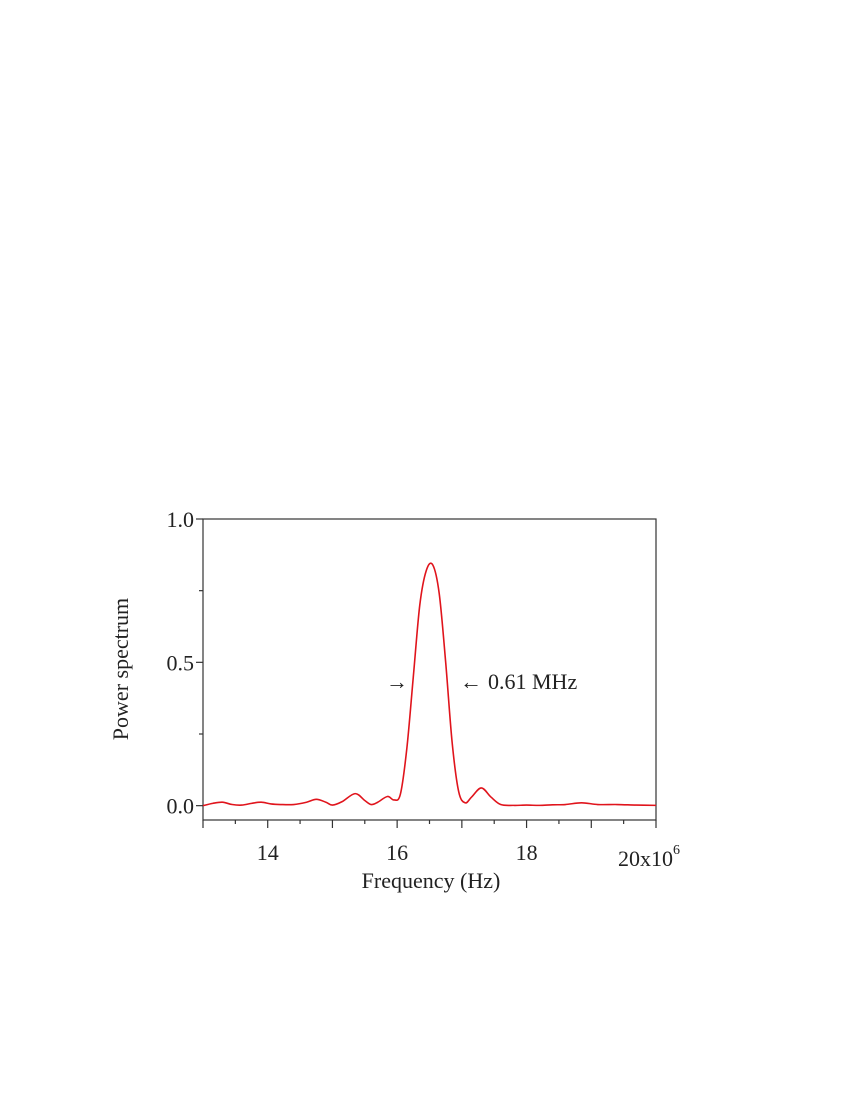 The height and width of the screenshot is (1100, 850). I want to click on x-tick-label: 16, so click(397, 852).